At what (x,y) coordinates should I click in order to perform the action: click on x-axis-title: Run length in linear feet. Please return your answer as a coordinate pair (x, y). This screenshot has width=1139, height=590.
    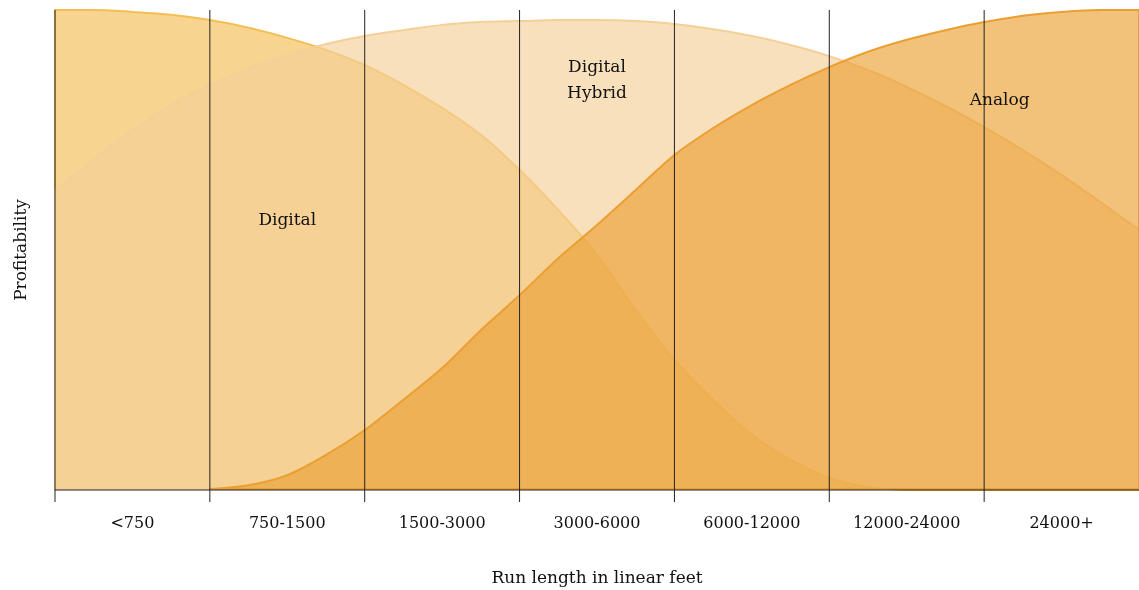
    Looking at the image, I should click on (597, 577).